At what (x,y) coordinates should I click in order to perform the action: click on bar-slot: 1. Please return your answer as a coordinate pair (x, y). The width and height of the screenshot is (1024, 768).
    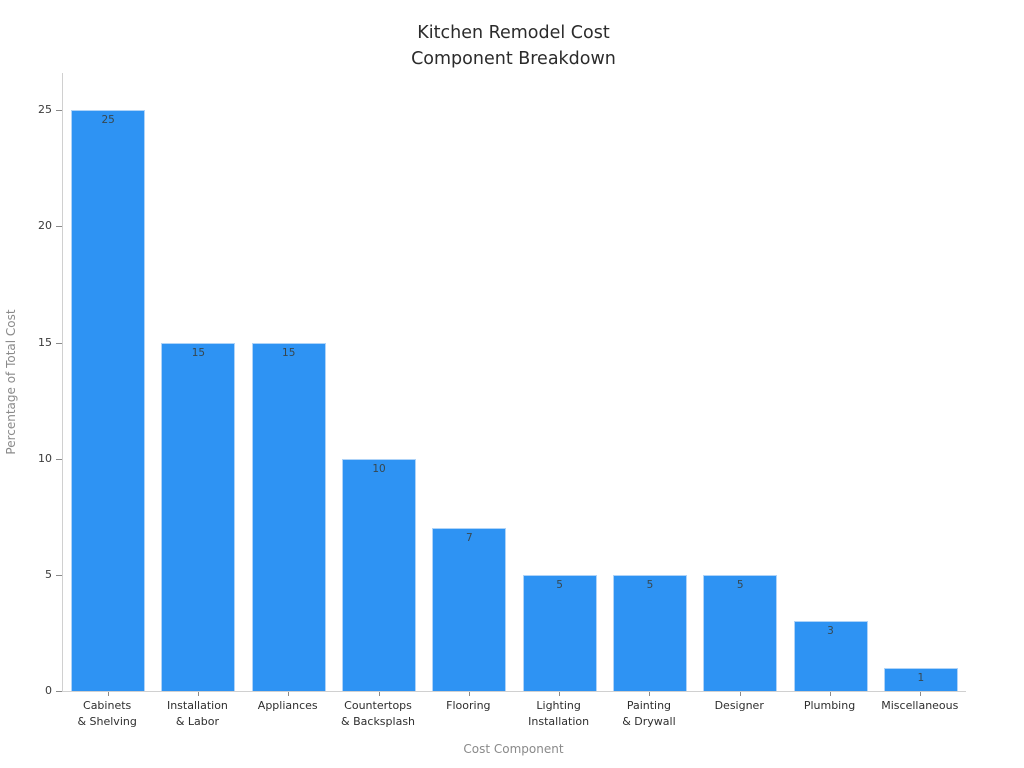
    Looking at the image, I should click on (921, 382).